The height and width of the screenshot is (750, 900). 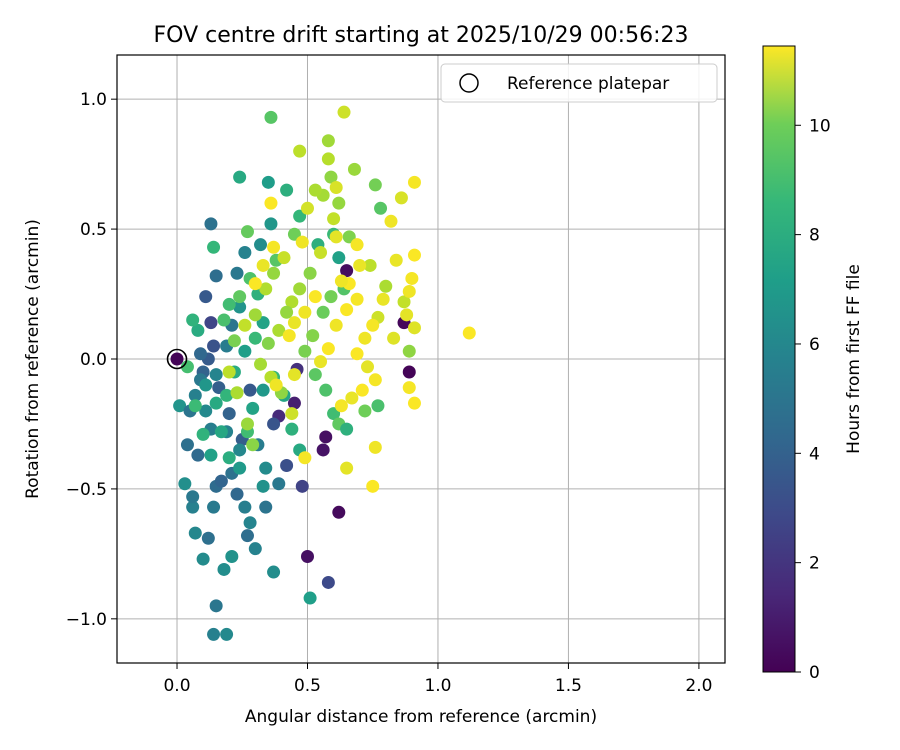 I want to click on y-axis-ticks: 1.0 0.5 0.0 −0.5 −1.0, so click(x=91, y=360).